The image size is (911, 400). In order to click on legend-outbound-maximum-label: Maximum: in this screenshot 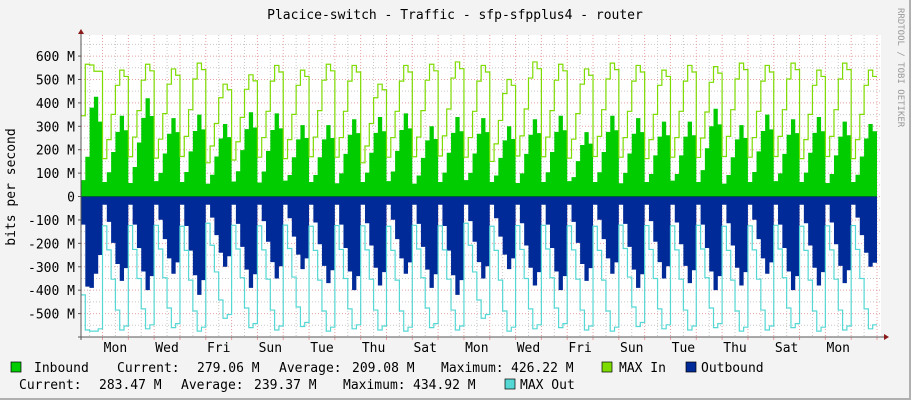, I will do `click(374, 385)`.